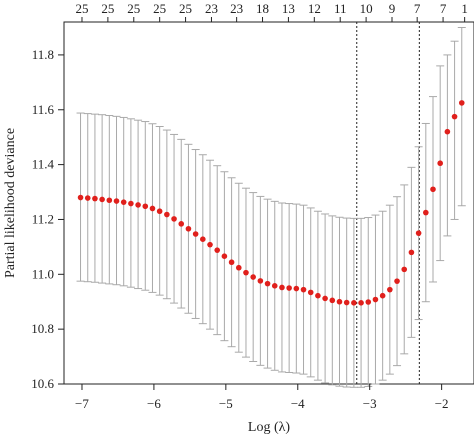 Image resolution: width=474 pixels, height=437 pixels. Describe the element at coordinates (42, 328) in the screenshot. I see `y-tick-label: 10.8` at that location.